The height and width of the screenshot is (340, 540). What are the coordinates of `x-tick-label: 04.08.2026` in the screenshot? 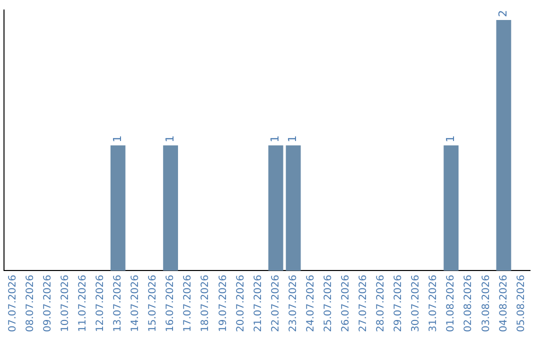 It's located at (504, 303).